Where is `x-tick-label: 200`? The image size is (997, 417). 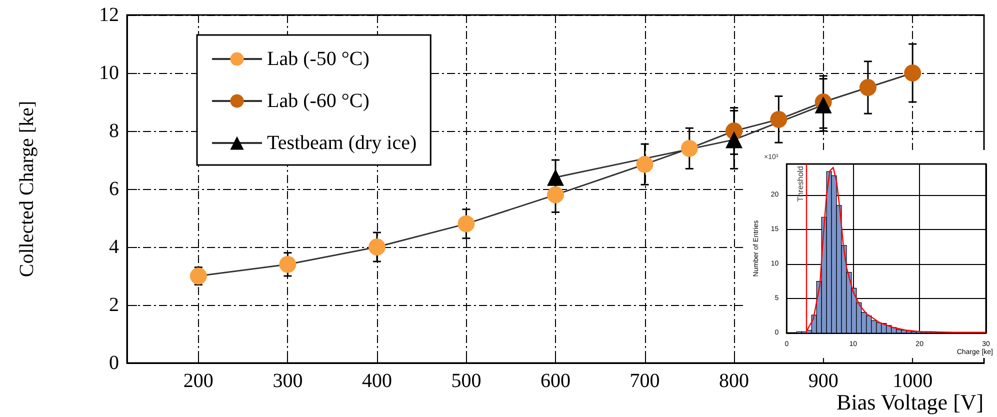
x-tick-label: 200 is located at coordinates (198, 381).